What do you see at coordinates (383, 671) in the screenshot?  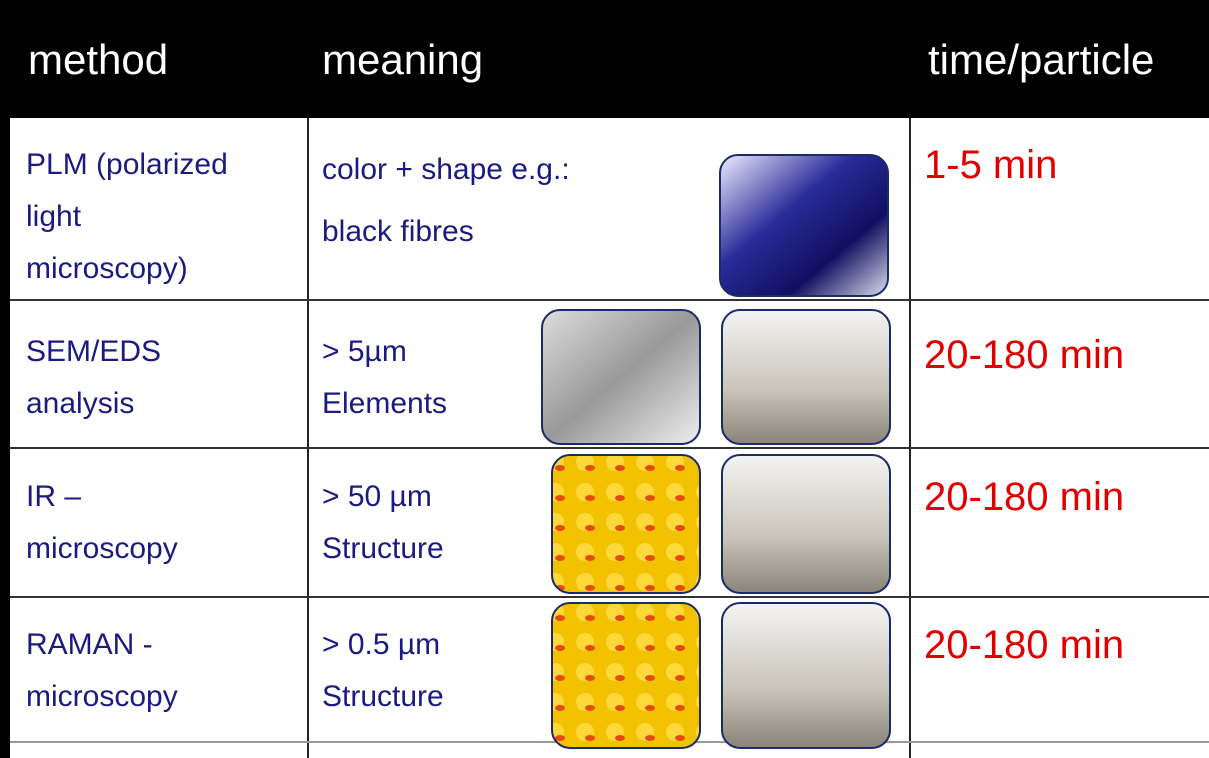 I see `meaning-cell: > 0.5 µm Structure` at bounding box center [383, 671].